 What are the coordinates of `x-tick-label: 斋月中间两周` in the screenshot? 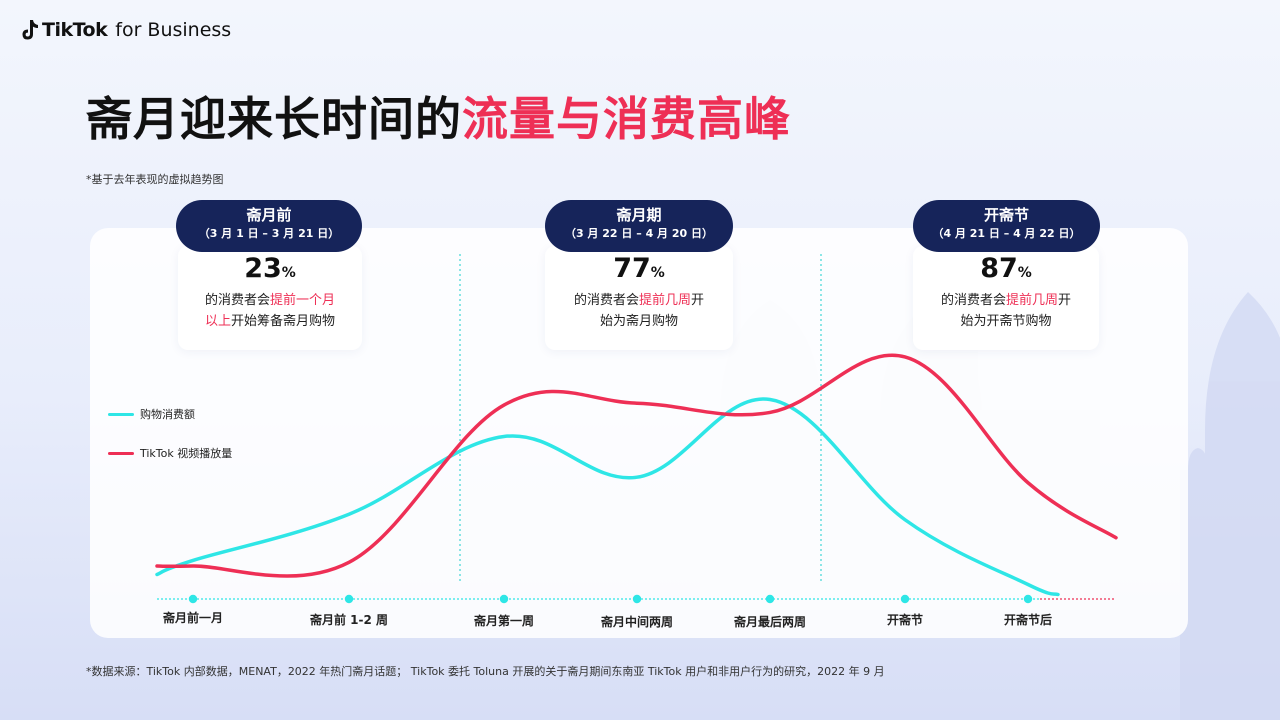 It's located at (637, 622).